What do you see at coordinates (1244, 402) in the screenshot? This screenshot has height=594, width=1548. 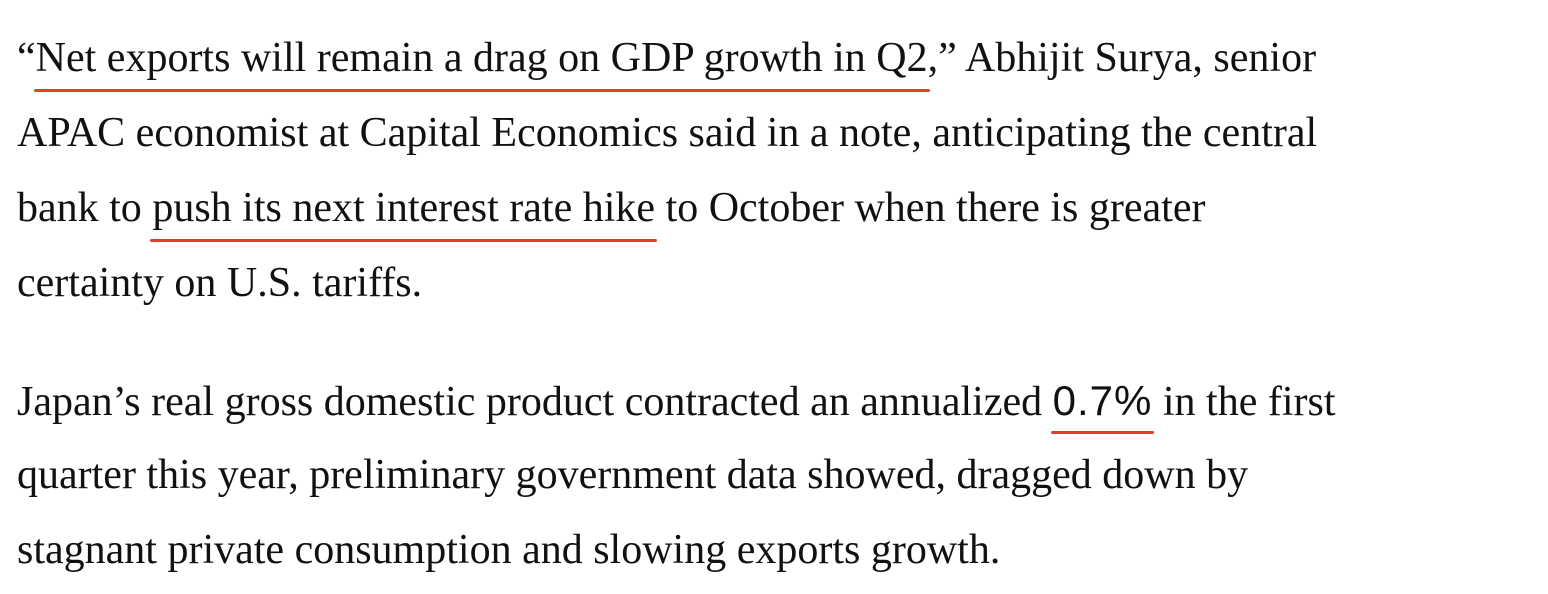 I see `text-segment: in the first` at bounding box center [1244, 402].